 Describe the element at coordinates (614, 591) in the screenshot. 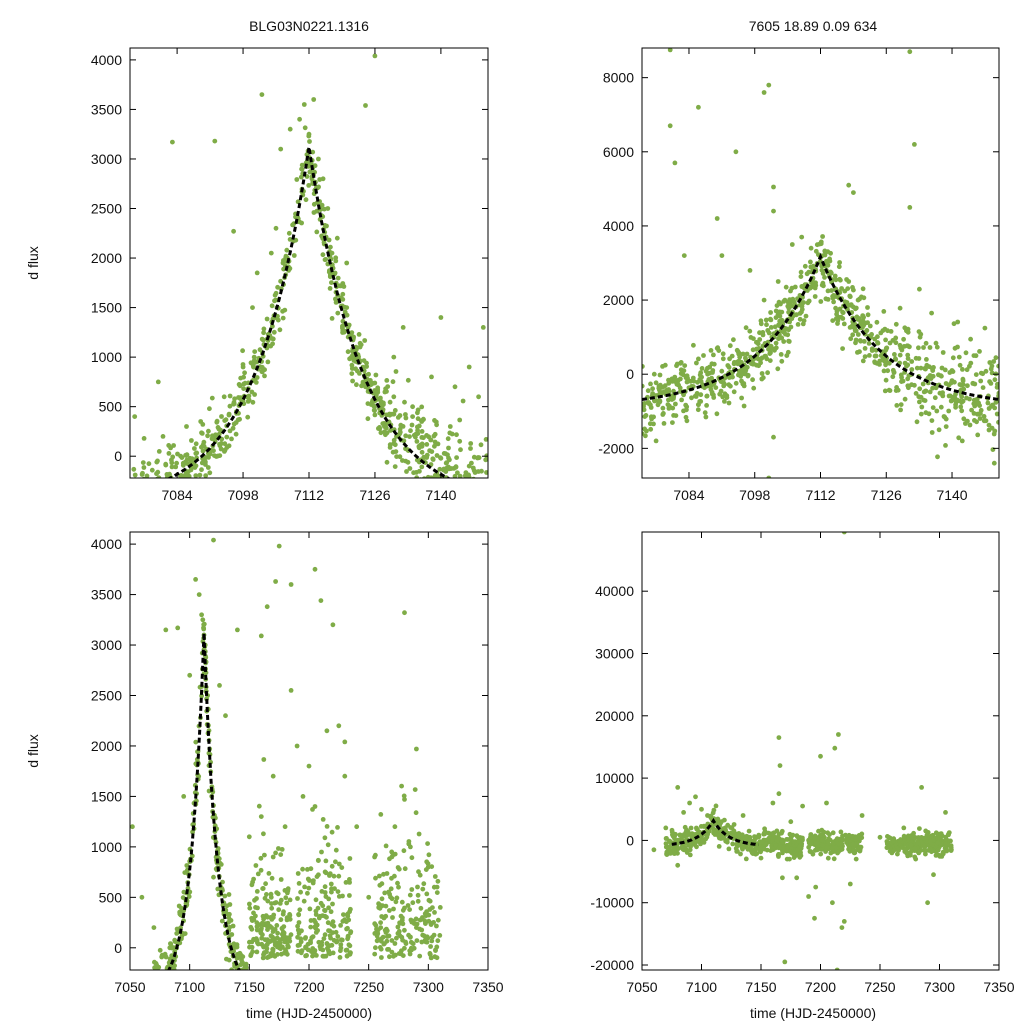

I see `y-tick-label: 40000` at that location.